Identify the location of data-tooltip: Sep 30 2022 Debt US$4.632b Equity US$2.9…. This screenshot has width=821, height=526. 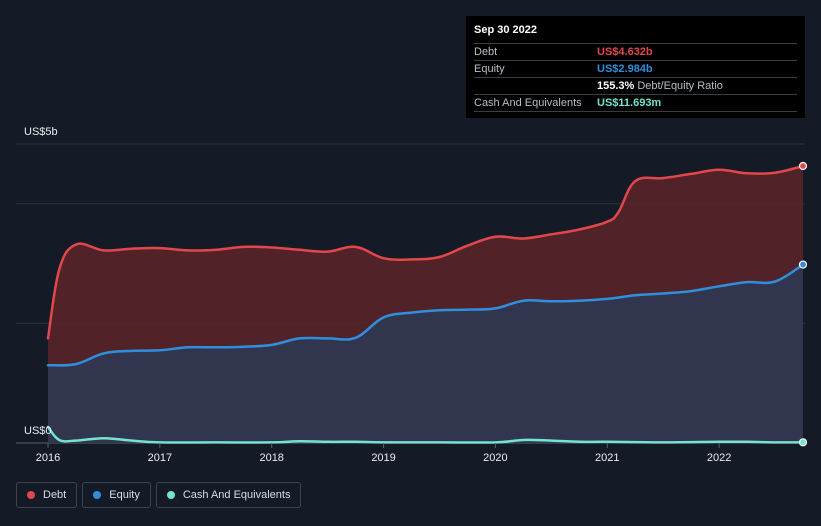
(635, 67).